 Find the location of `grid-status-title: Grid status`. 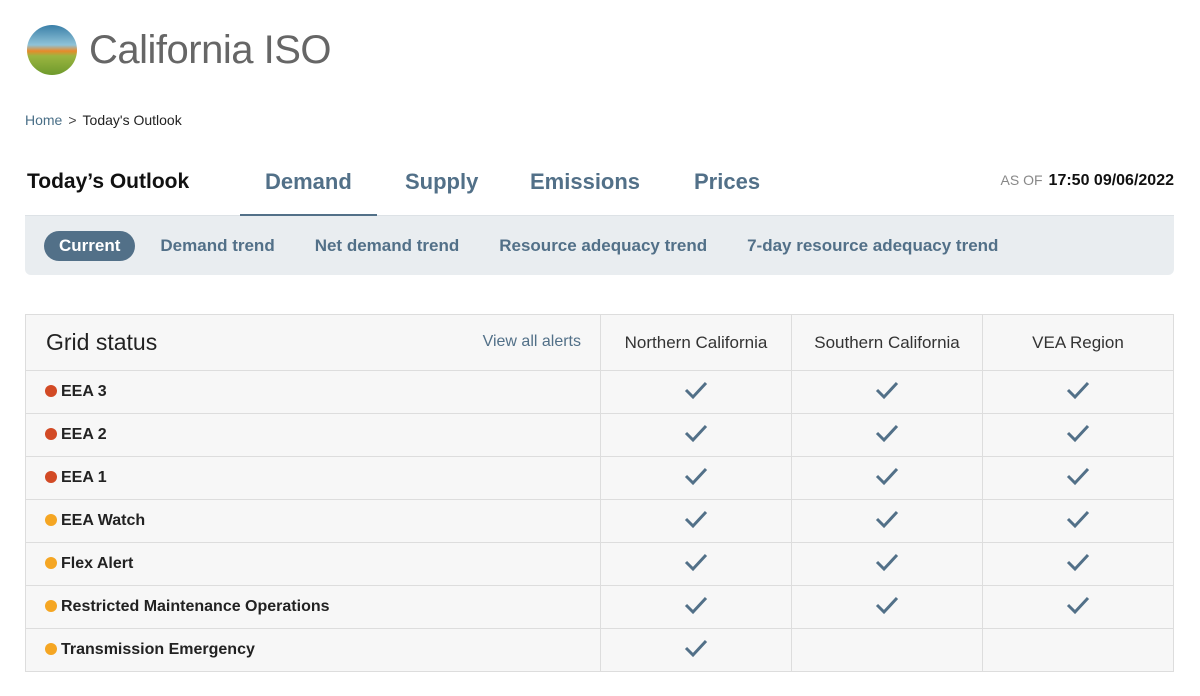

grid-status-title: Grid status is located at coordinates (102, 342).